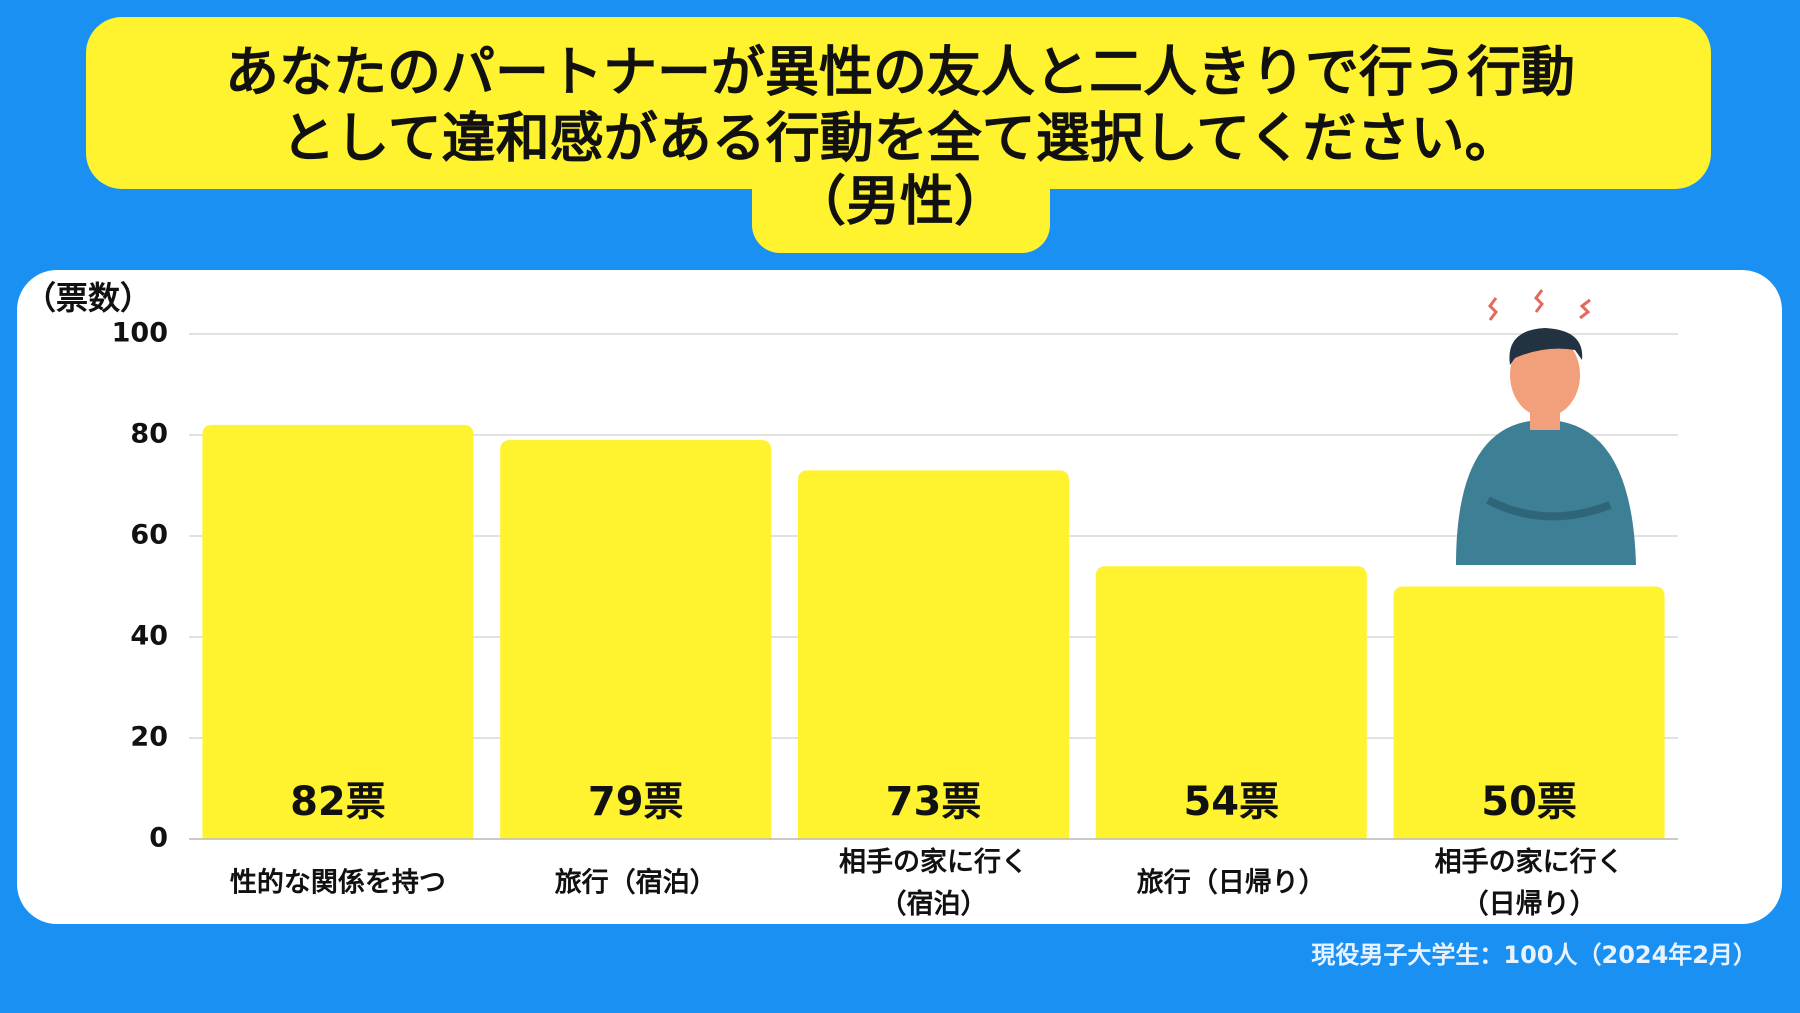 This screenshot has height=1013, width=1800. I want to click on y-tick-label: 100, so click(140, 333).